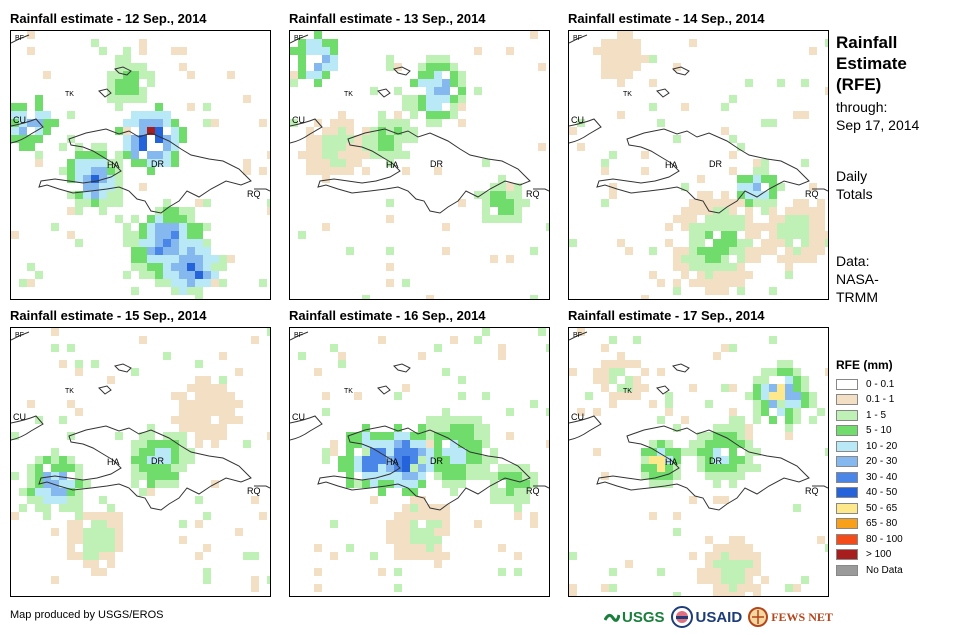 Image resolution: width=970 pixels, height=635 pixels. What do you see at coordinates (854, 194) in the screenshot?
I see `daily-line-2: Totals` at bounding box center [854, 194].